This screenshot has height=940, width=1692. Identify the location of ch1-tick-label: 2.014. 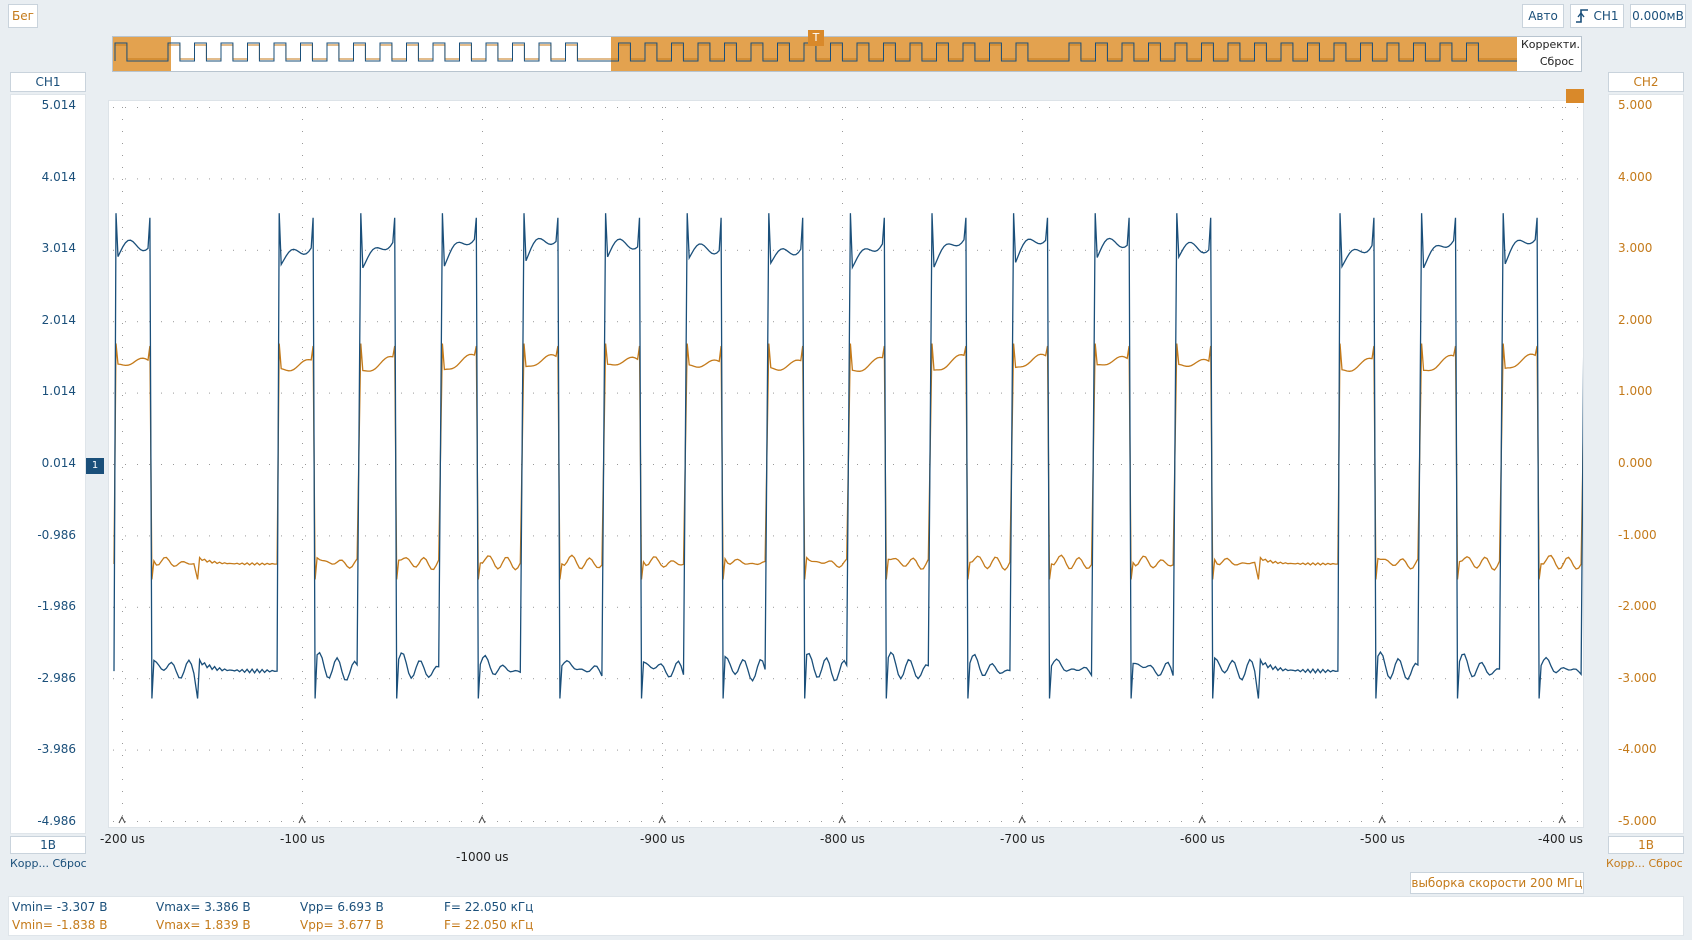
(58, 319).